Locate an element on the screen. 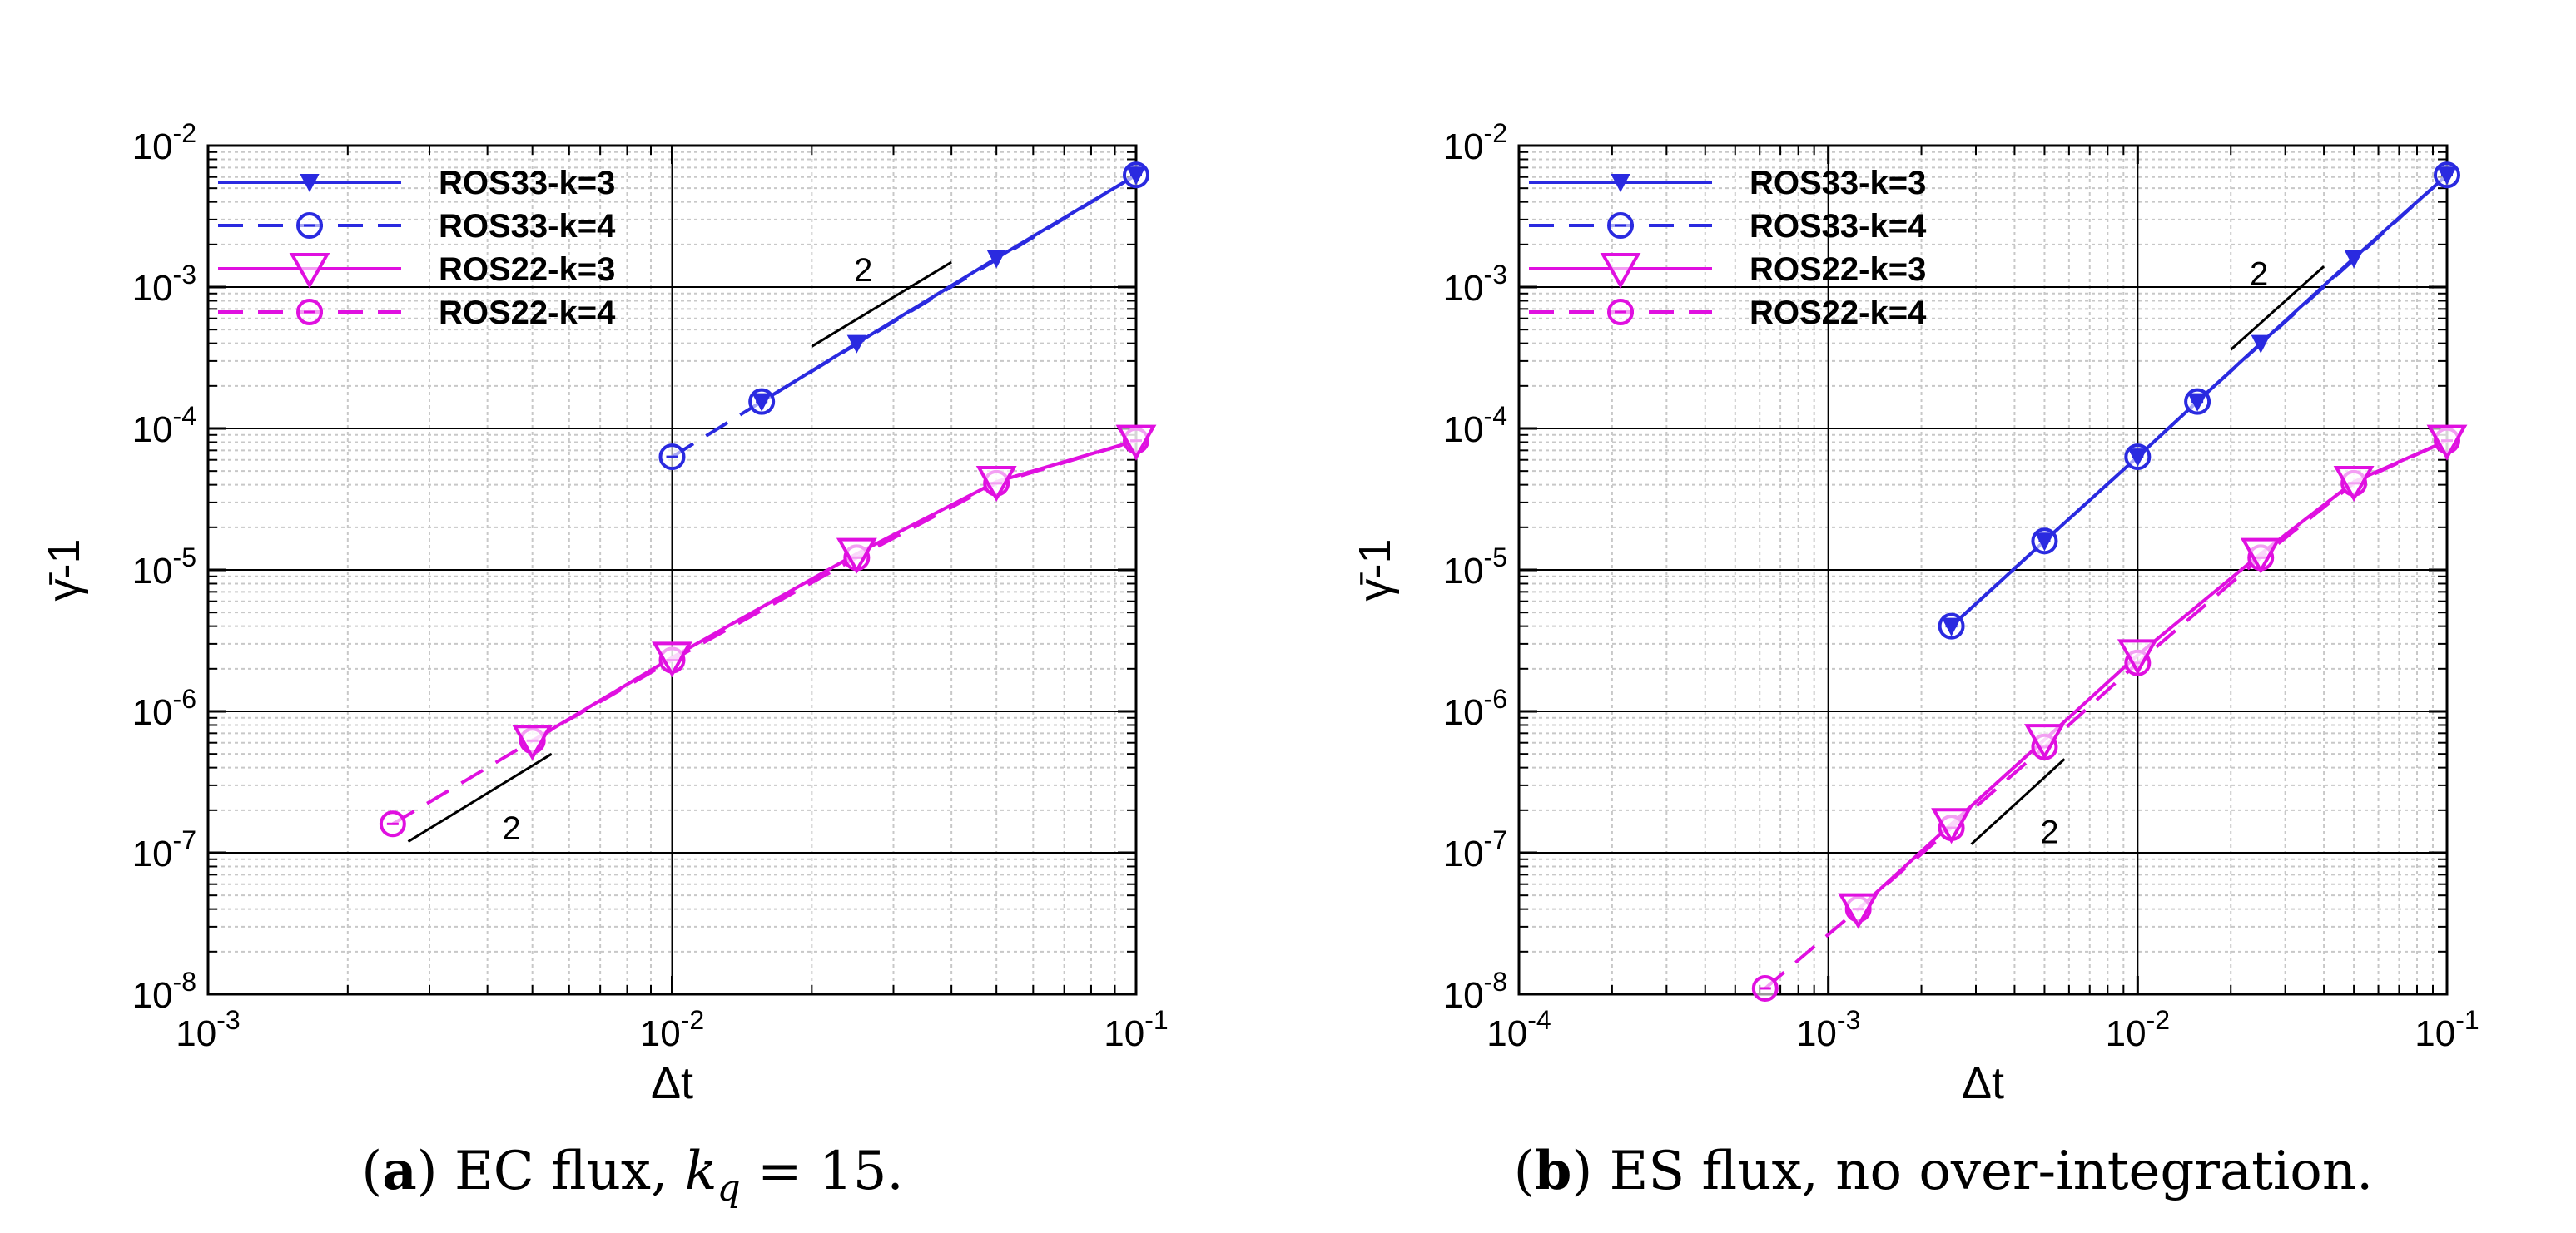 Image resolution: width=2576 pixels, height=1233 pixels. x-tick-label: 10⁻⁴ is located at coordinates (1519, 1029).